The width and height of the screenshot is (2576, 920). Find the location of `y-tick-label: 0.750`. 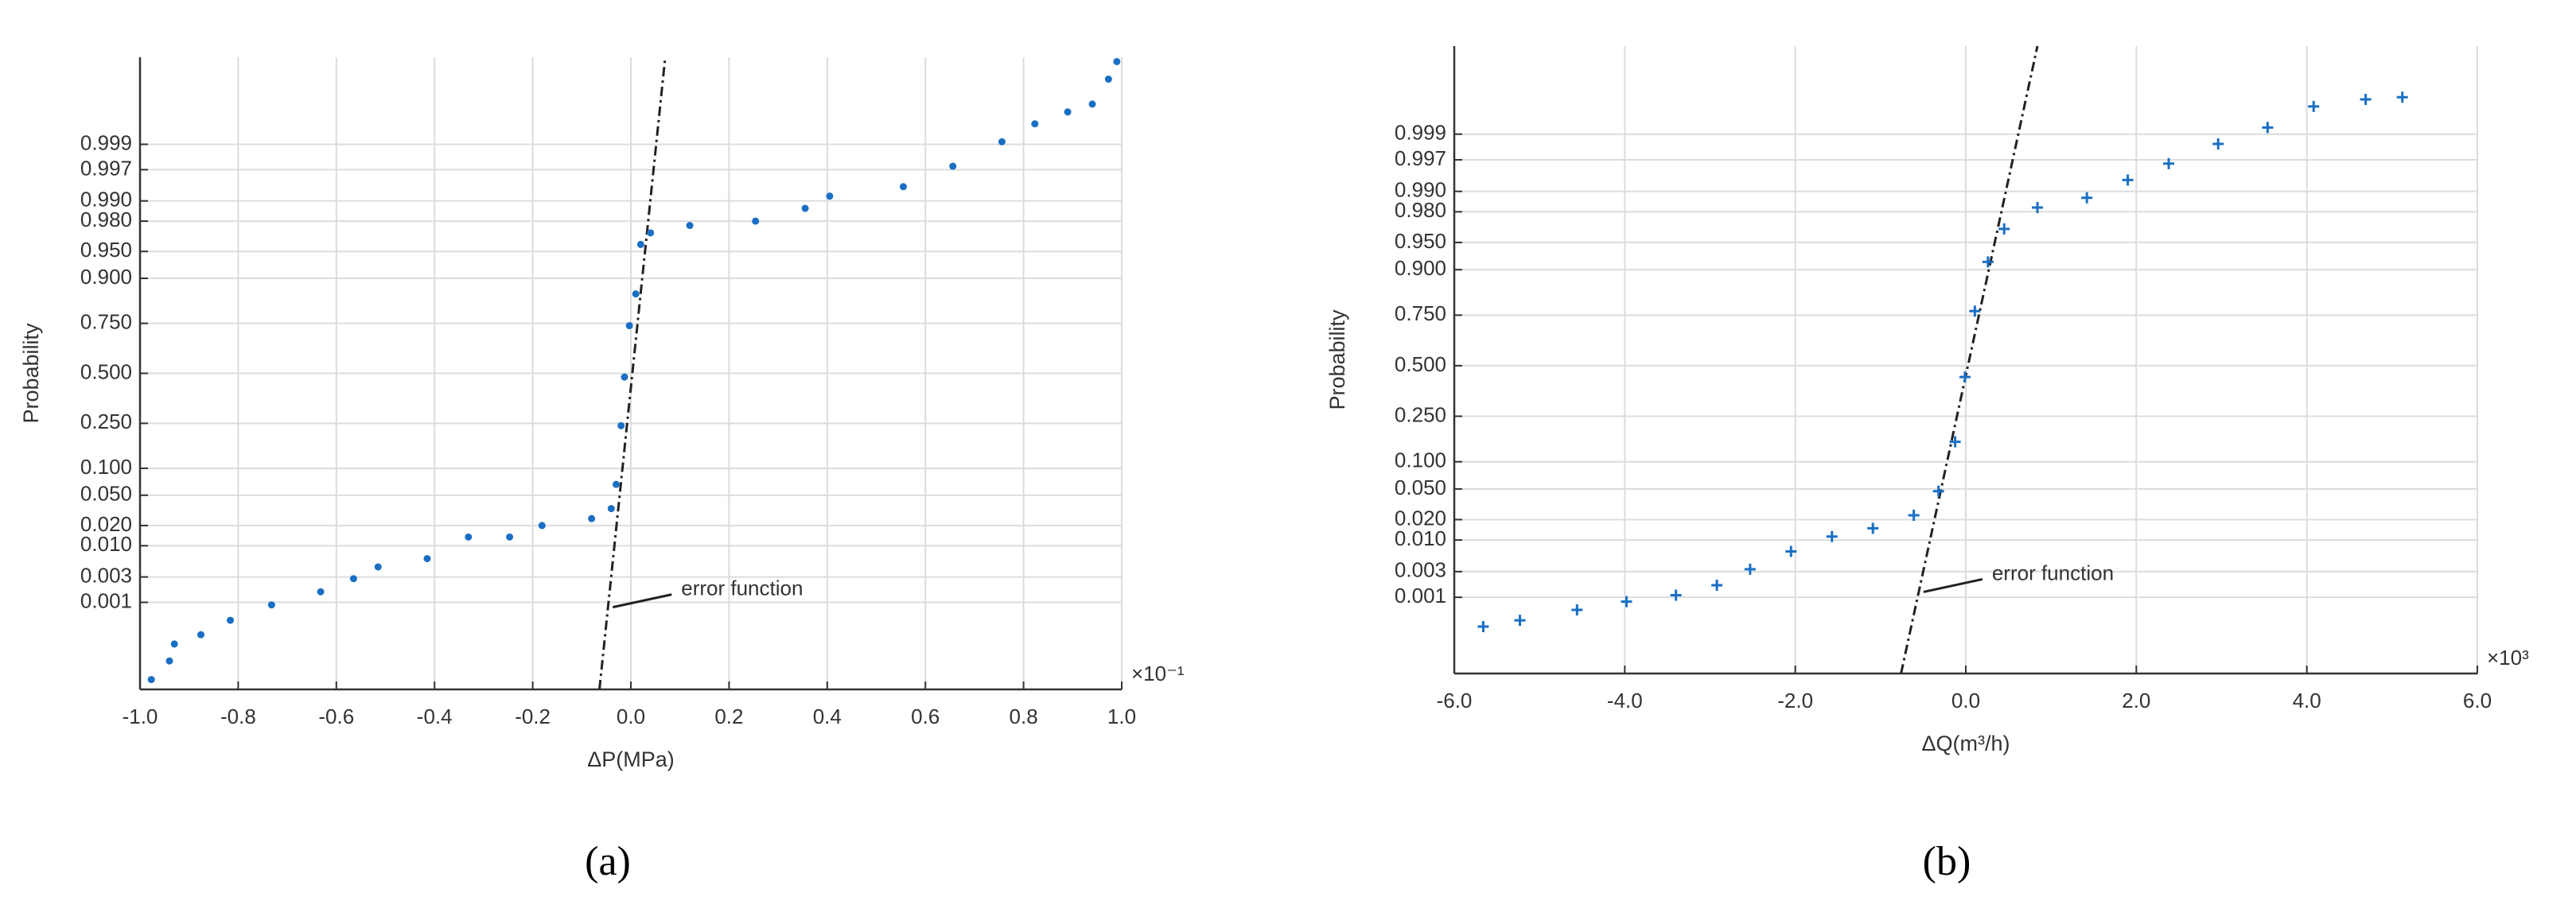

y-tick-label: 0.750 is located at coordinates (106, 322).